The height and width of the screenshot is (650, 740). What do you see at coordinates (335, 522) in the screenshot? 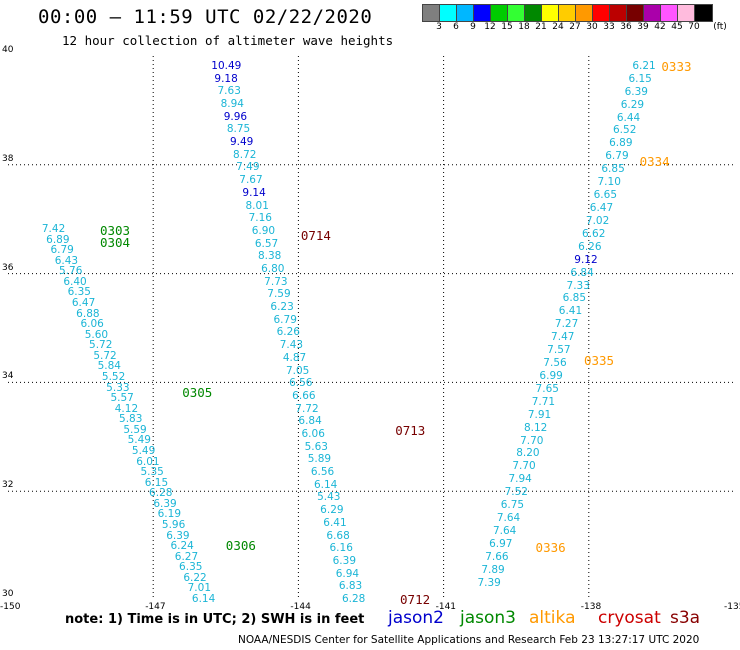
I see `swh-value: 6.41` at bounding box center [335, 522].